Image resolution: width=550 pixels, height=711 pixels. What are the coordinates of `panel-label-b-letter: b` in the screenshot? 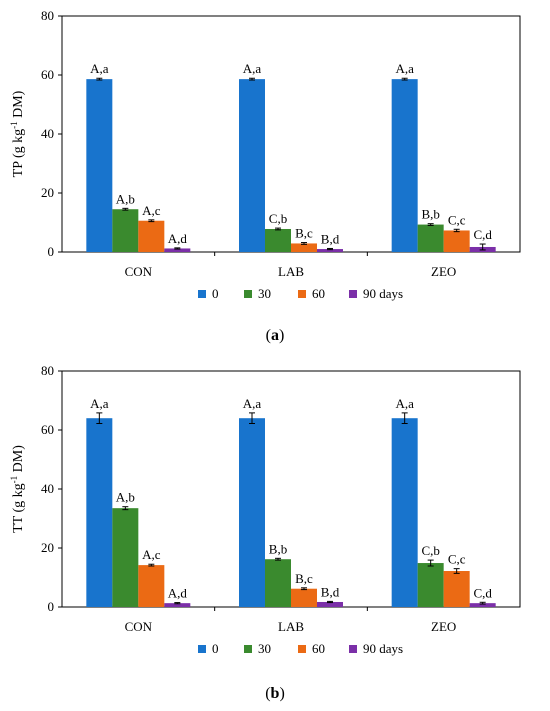 It's located at (275, 693).